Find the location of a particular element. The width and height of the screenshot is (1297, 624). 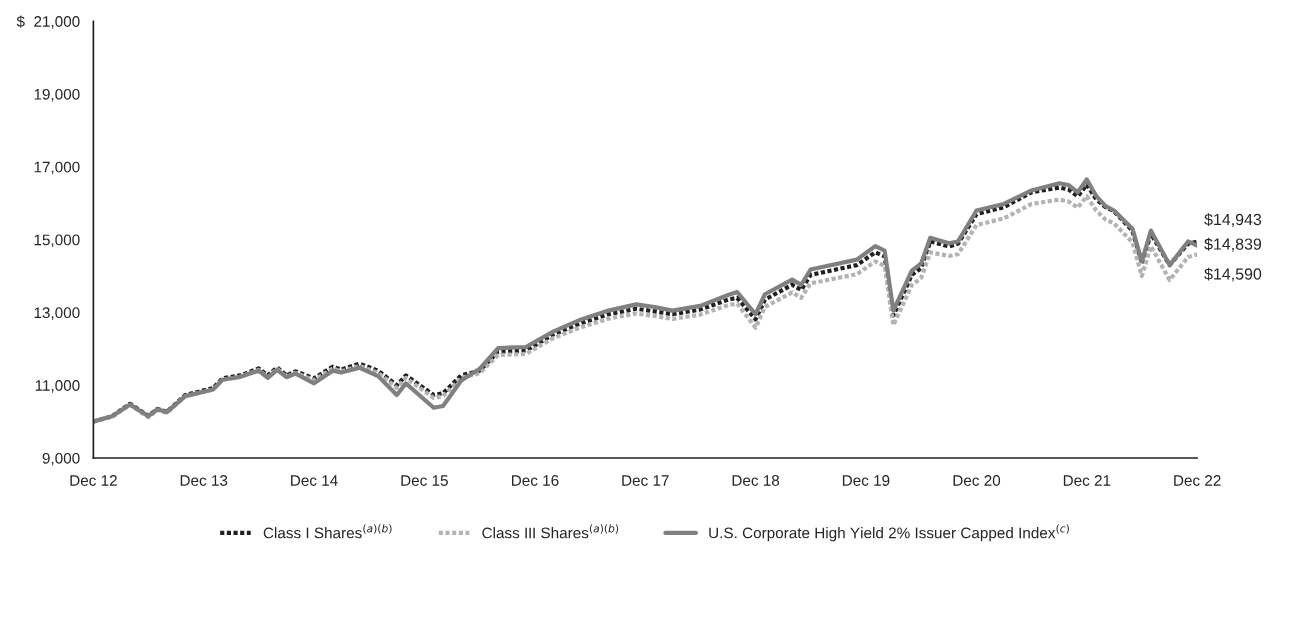

x-tick-label: Dec 12 is located at coordinates (93, 480).